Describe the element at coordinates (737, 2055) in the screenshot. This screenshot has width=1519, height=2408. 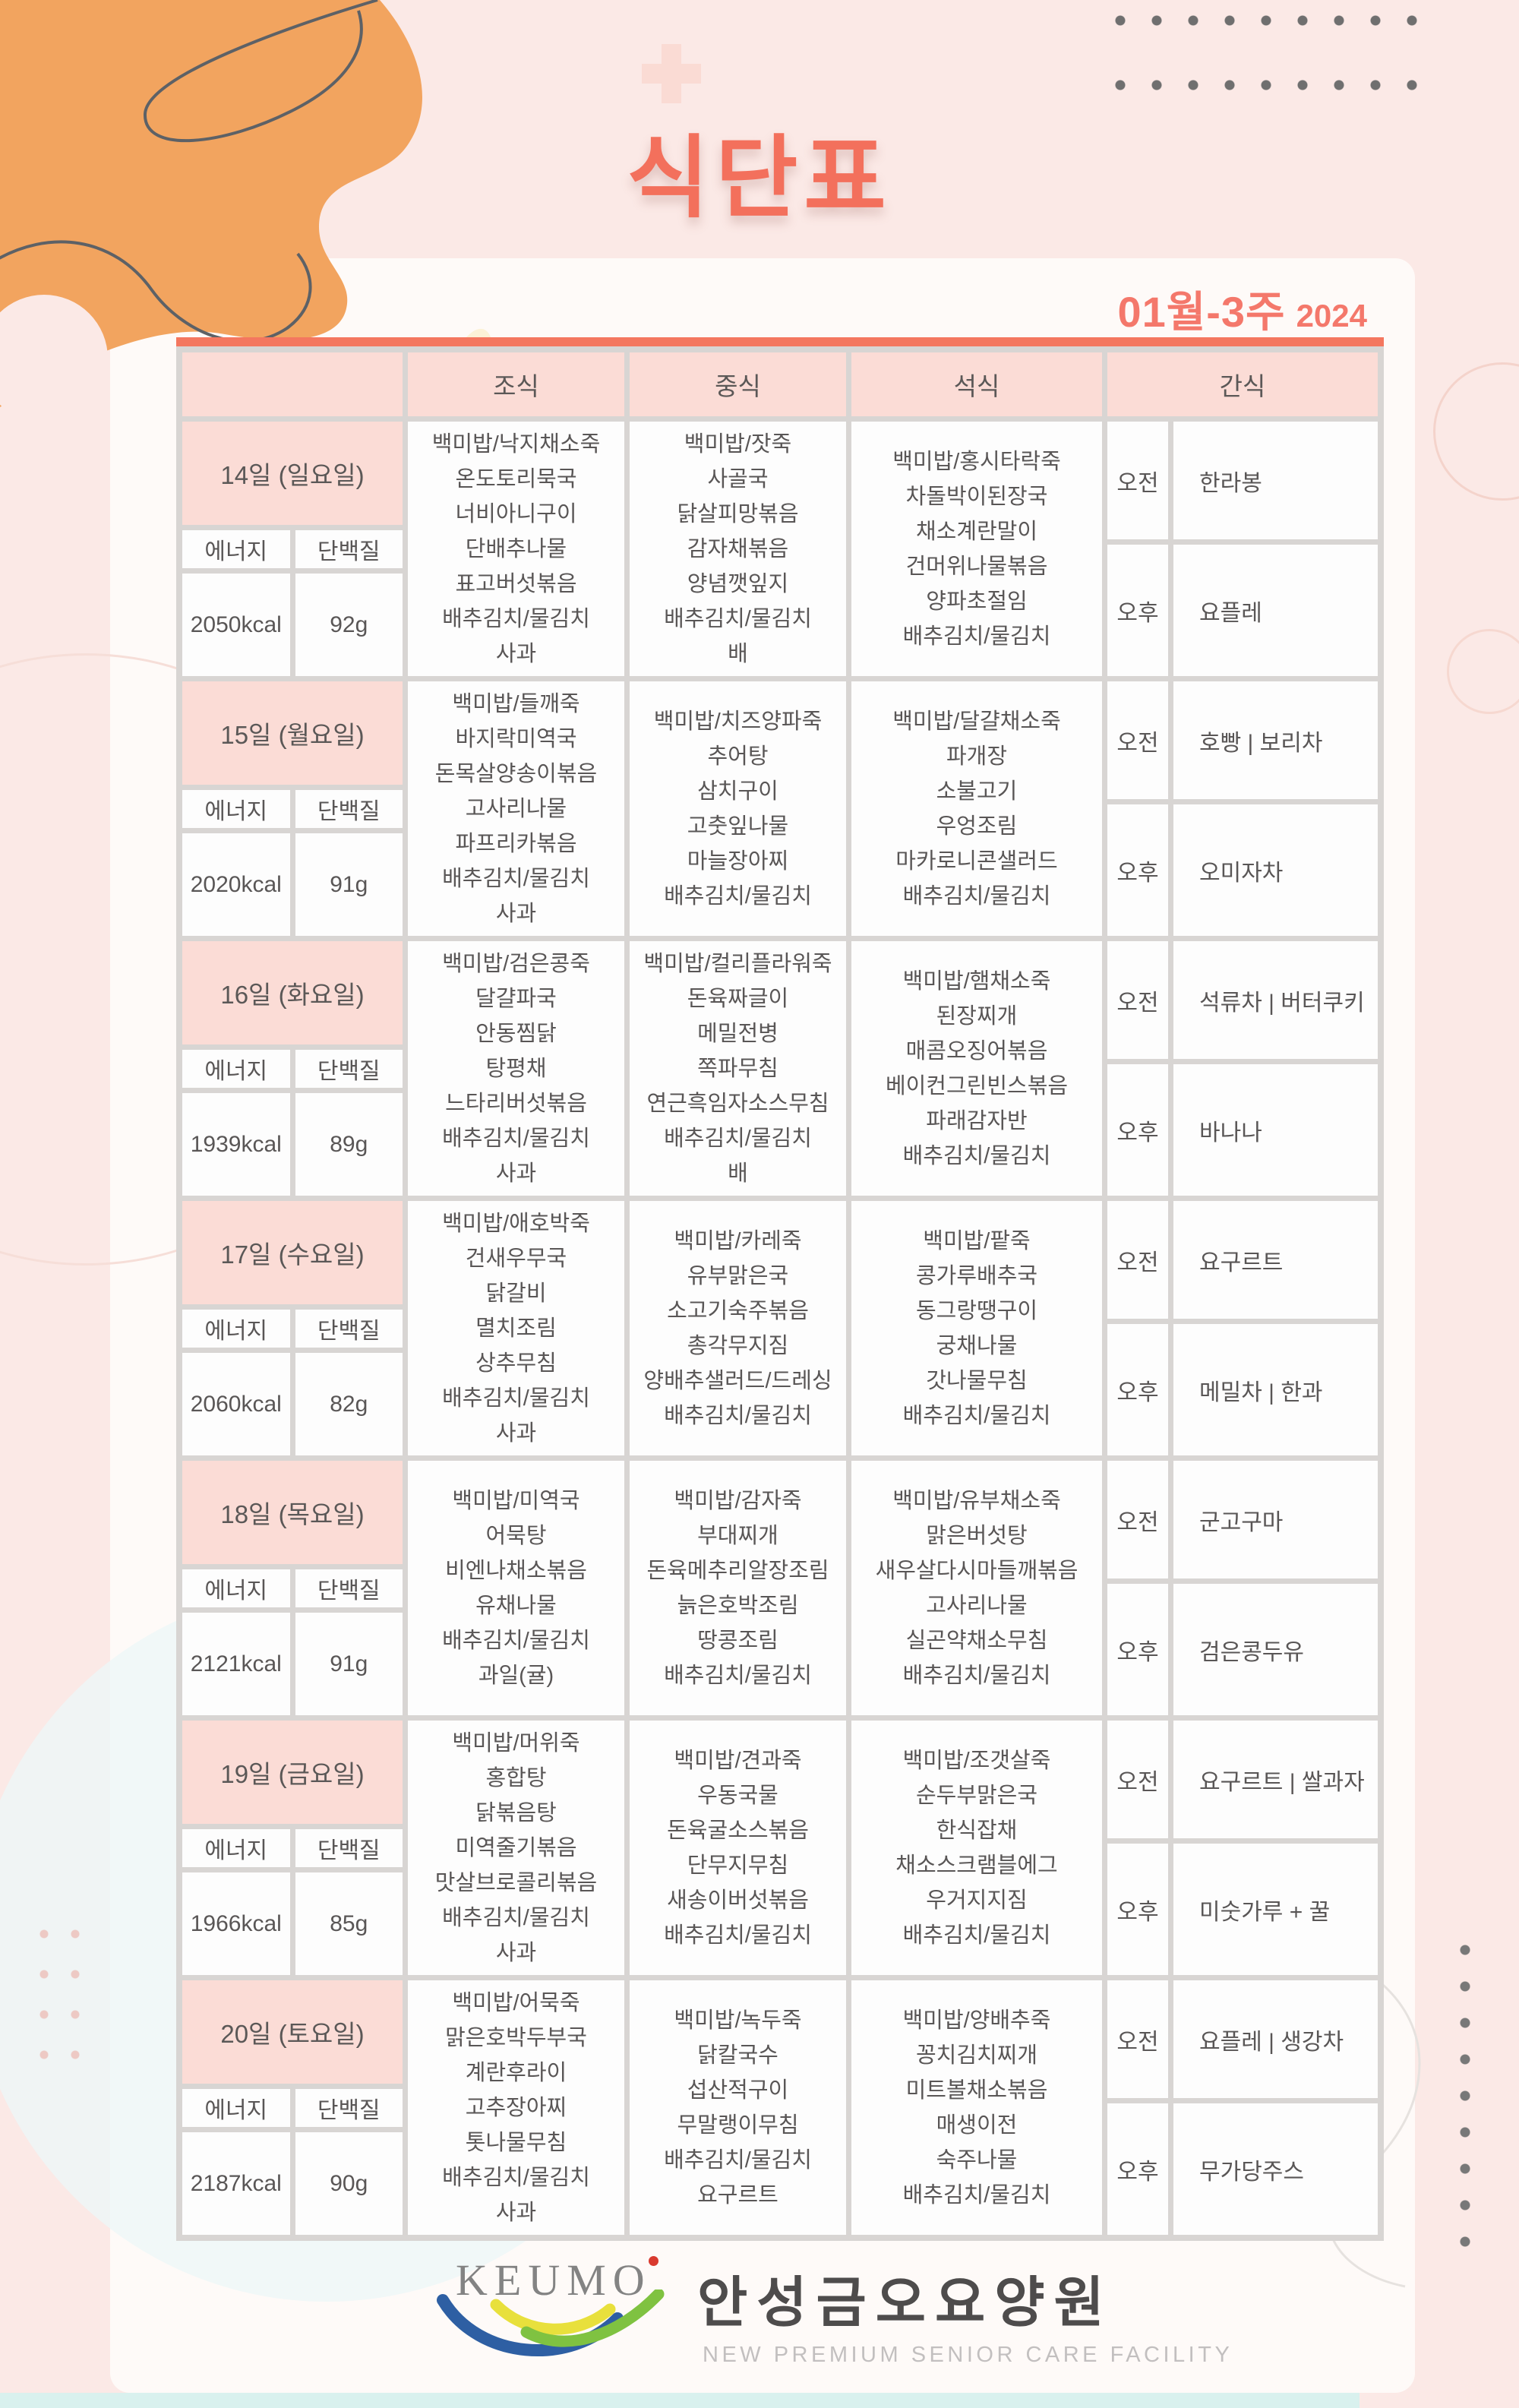
I see `menu-item: 닭칼국수` at that location.